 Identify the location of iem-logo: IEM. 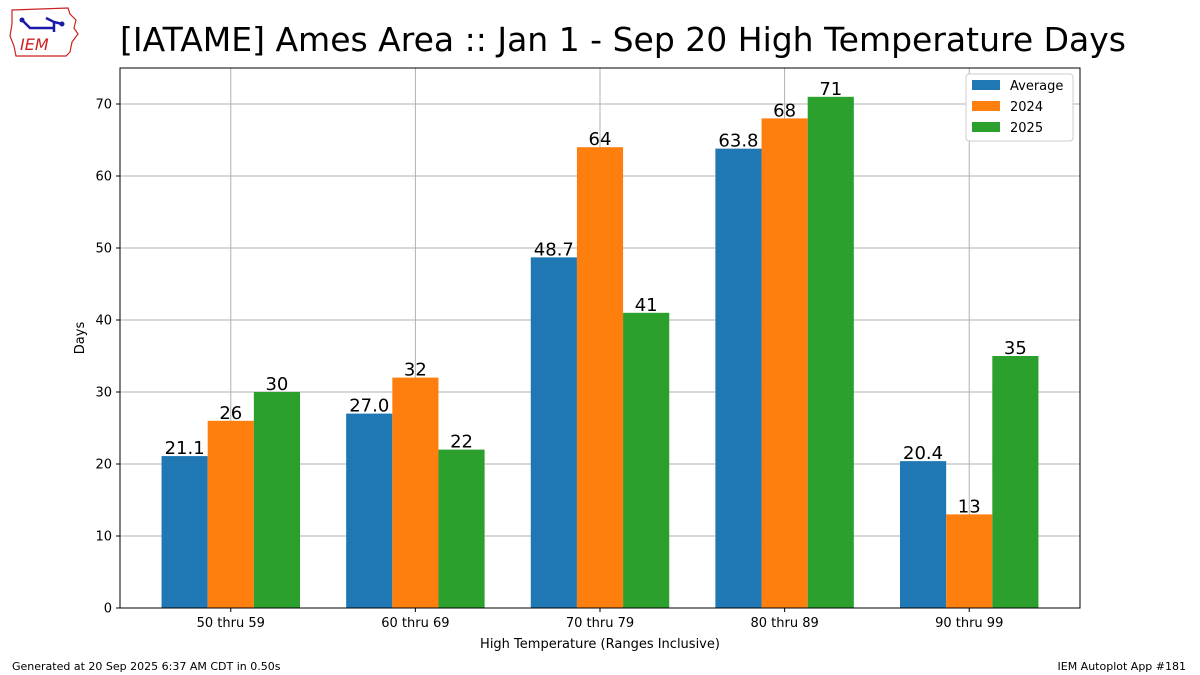
(45, 33).